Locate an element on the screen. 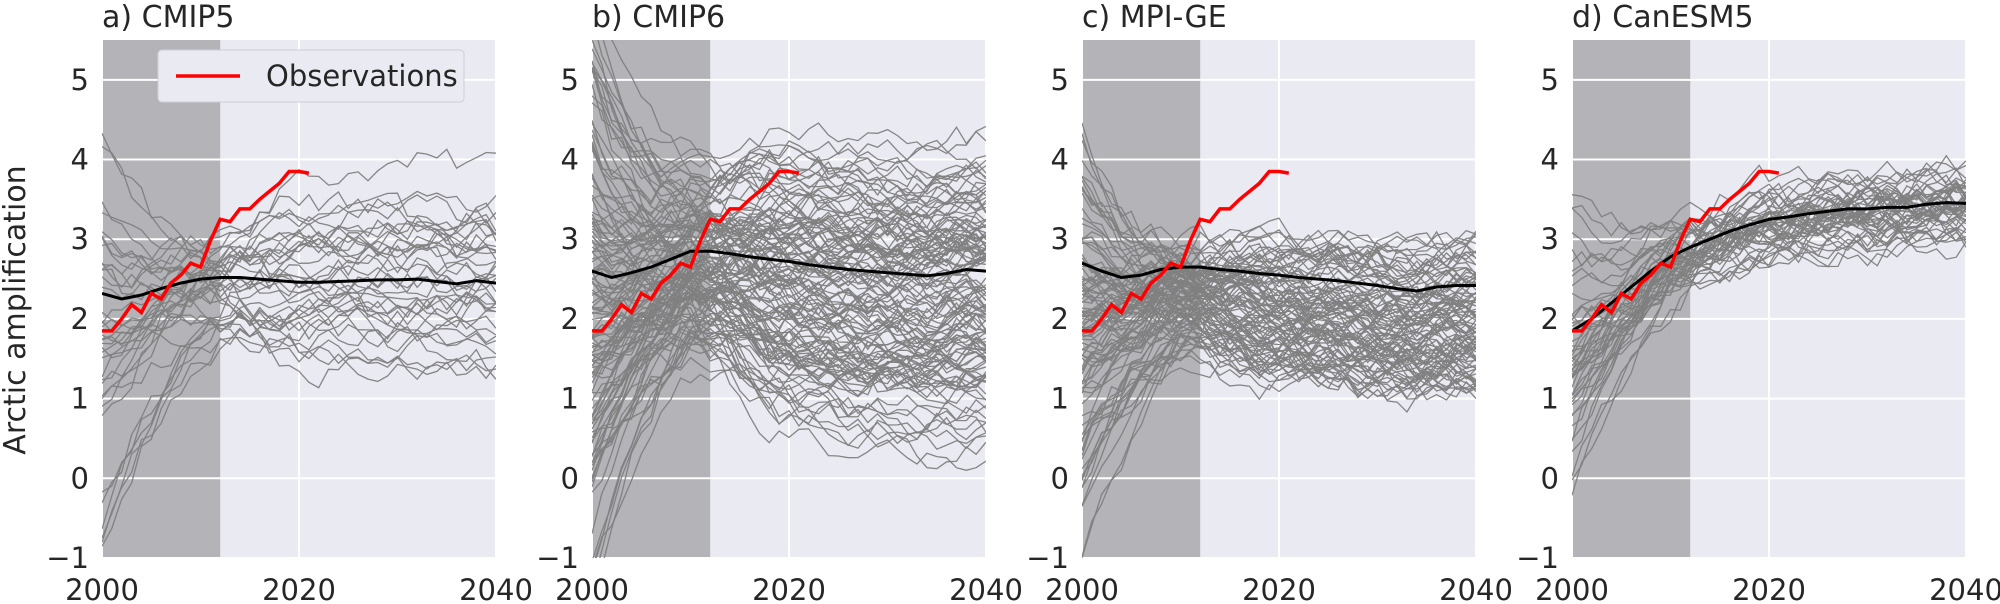 The image size is (2000, 604). mean-line is located at coordinates (789, 264).